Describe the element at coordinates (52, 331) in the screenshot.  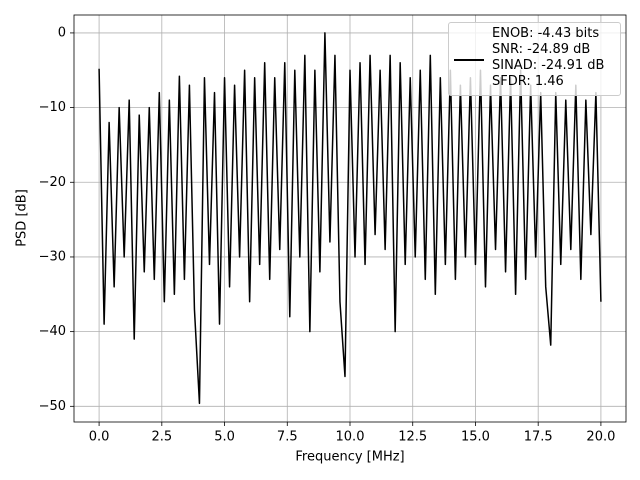
I see `y-tick-label: −40` at that location.